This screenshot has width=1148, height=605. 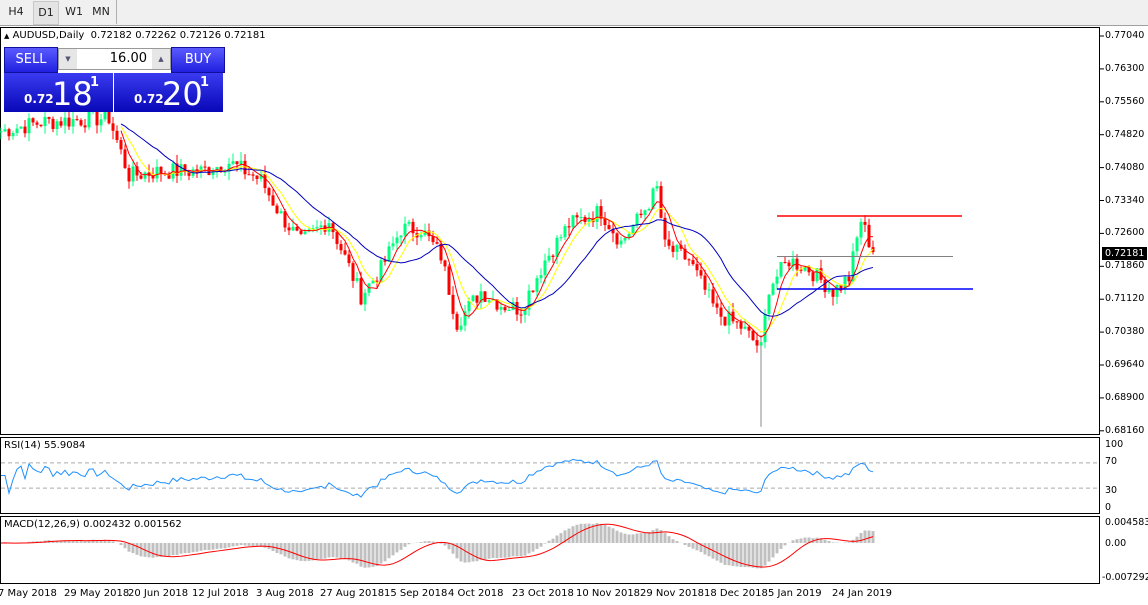 What do you see at coordinates (101, 11) in the screenshot?
I see `tab-mn: MN` at bounding box center [101, 11].